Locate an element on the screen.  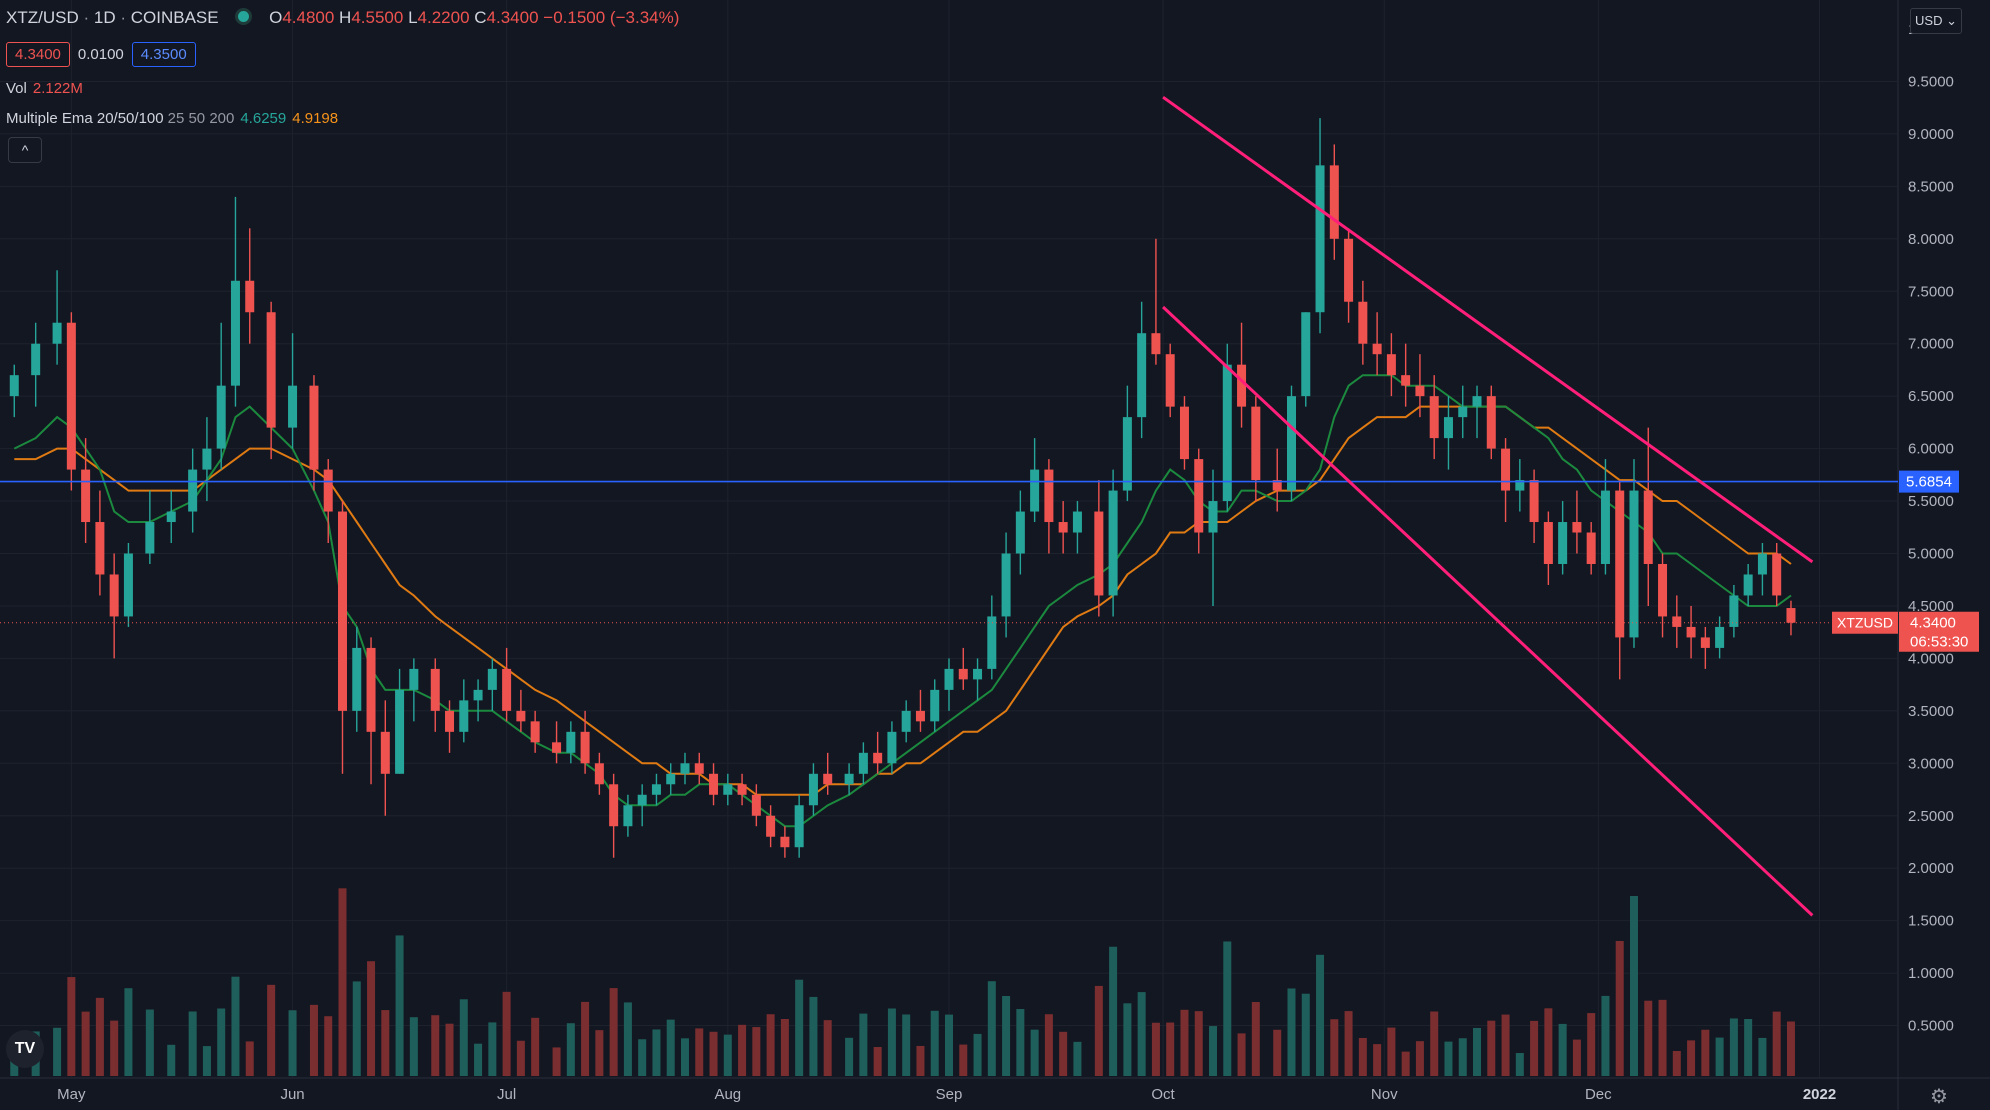
x-tick-label: Oct is located at coordinates (1163, 1094).